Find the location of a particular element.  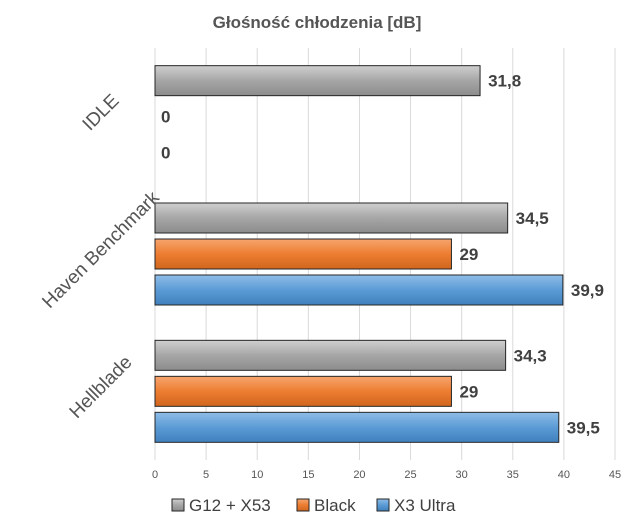

data-label: 34,3 is located at coordinates (530, 355).